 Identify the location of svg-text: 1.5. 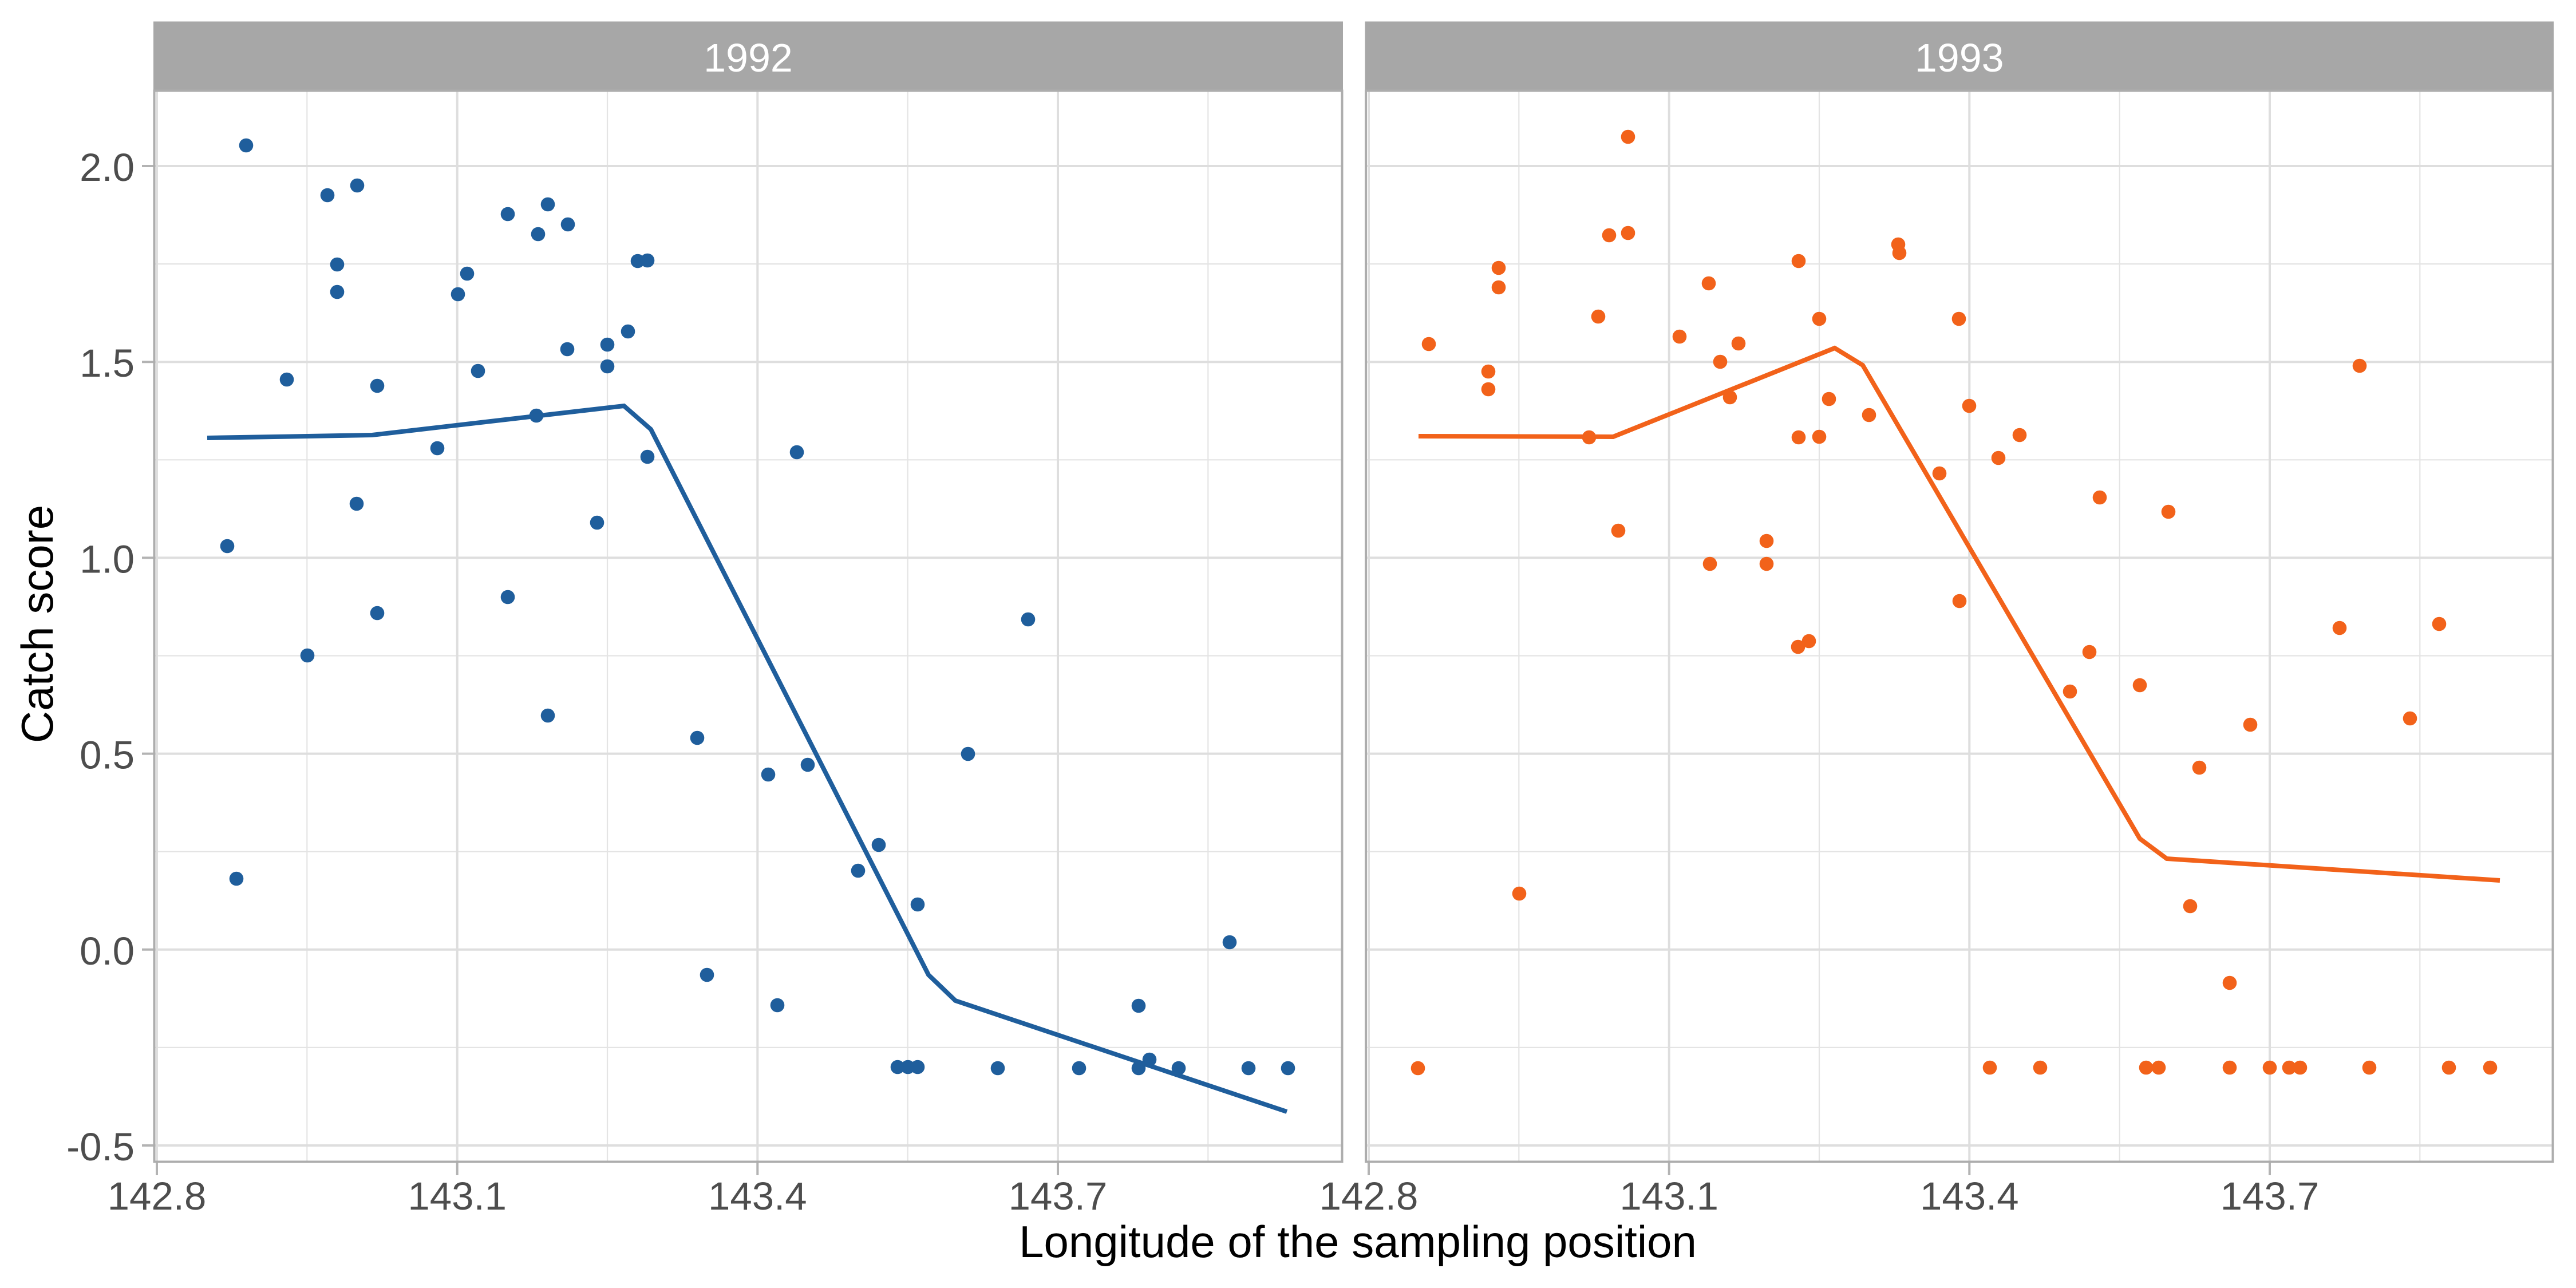
(107, 363).